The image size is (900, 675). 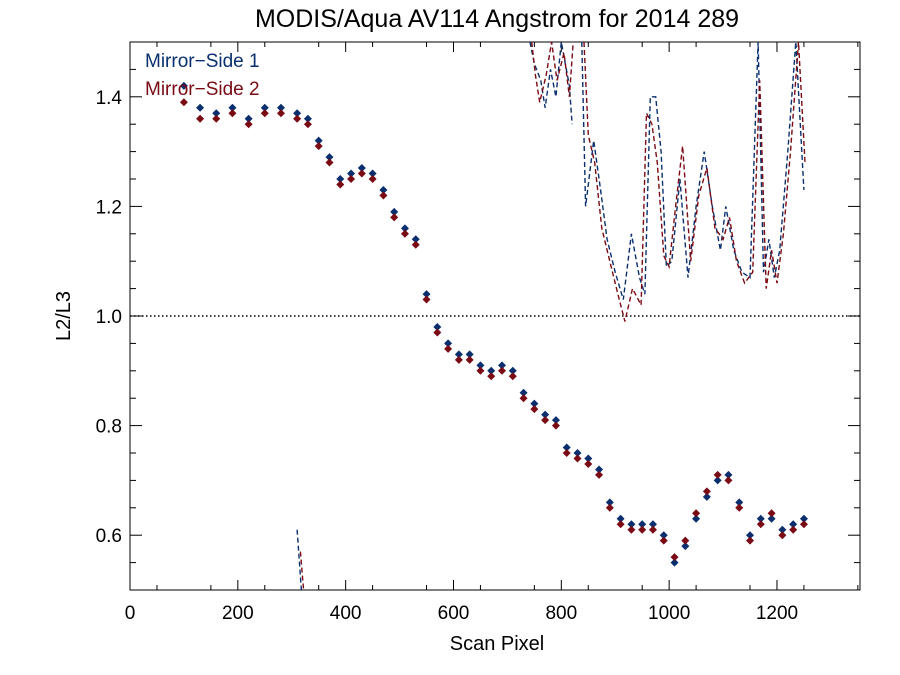 I want to click on y-tick-label: 0.6, so click(x=109, y=536).